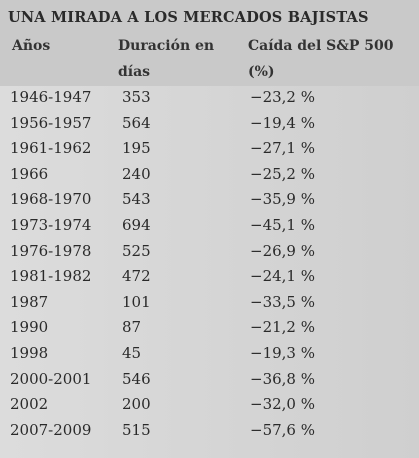 Image resolution: width=419 pixels, height=458 pixels. Describe the element at coordinates (51, 97) in the screenshot. I see `cell: 1946-1947` at that location.